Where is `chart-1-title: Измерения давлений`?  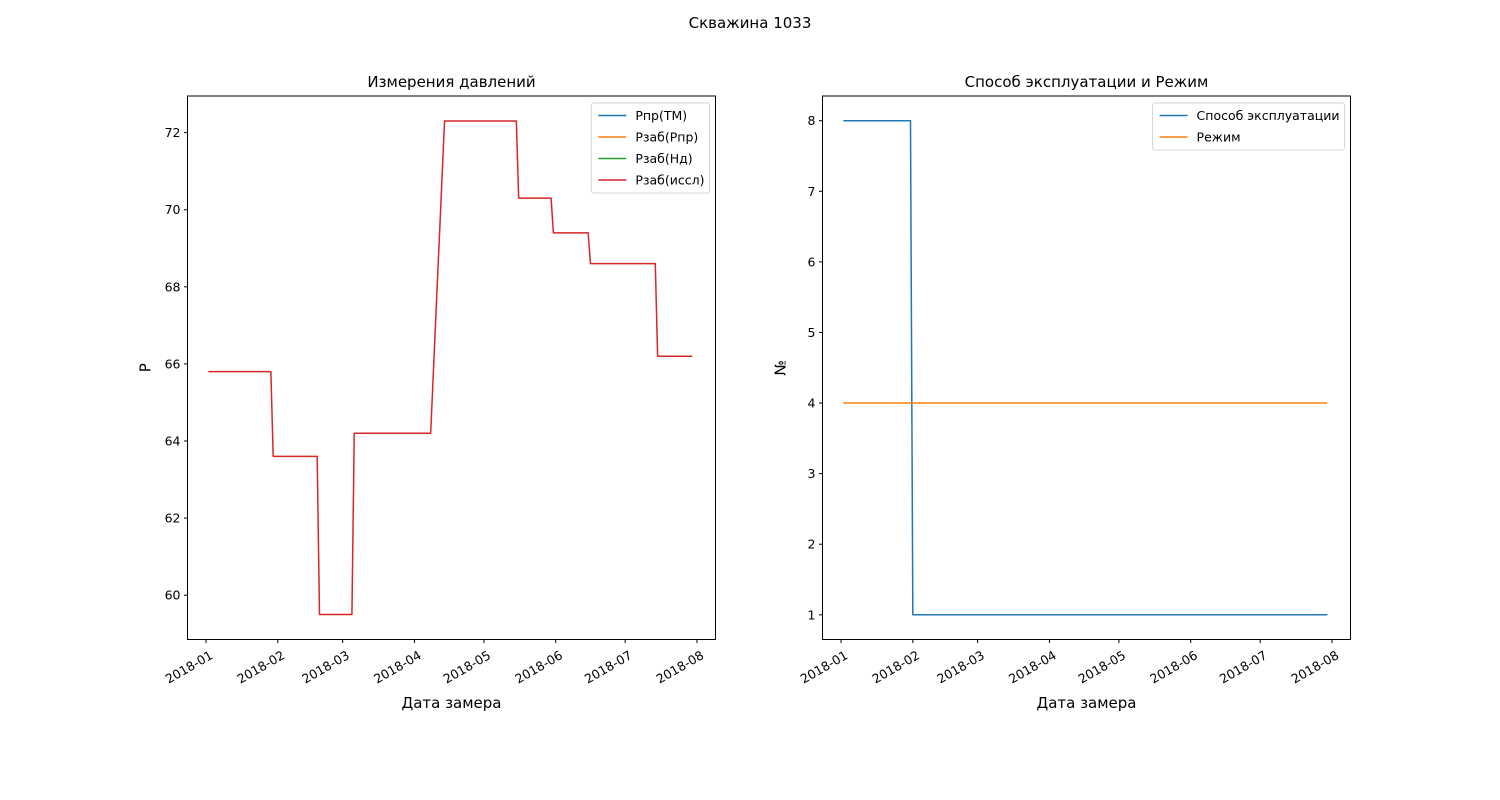
chart-1-title: Измерения давлений is located at coordinates (451, 82).